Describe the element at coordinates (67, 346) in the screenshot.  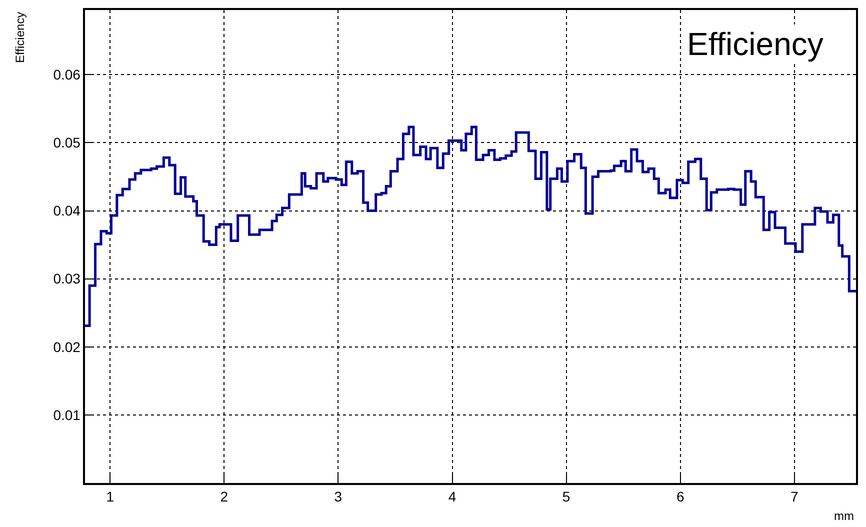
I see `y-tick-label: 0.02` at that location.